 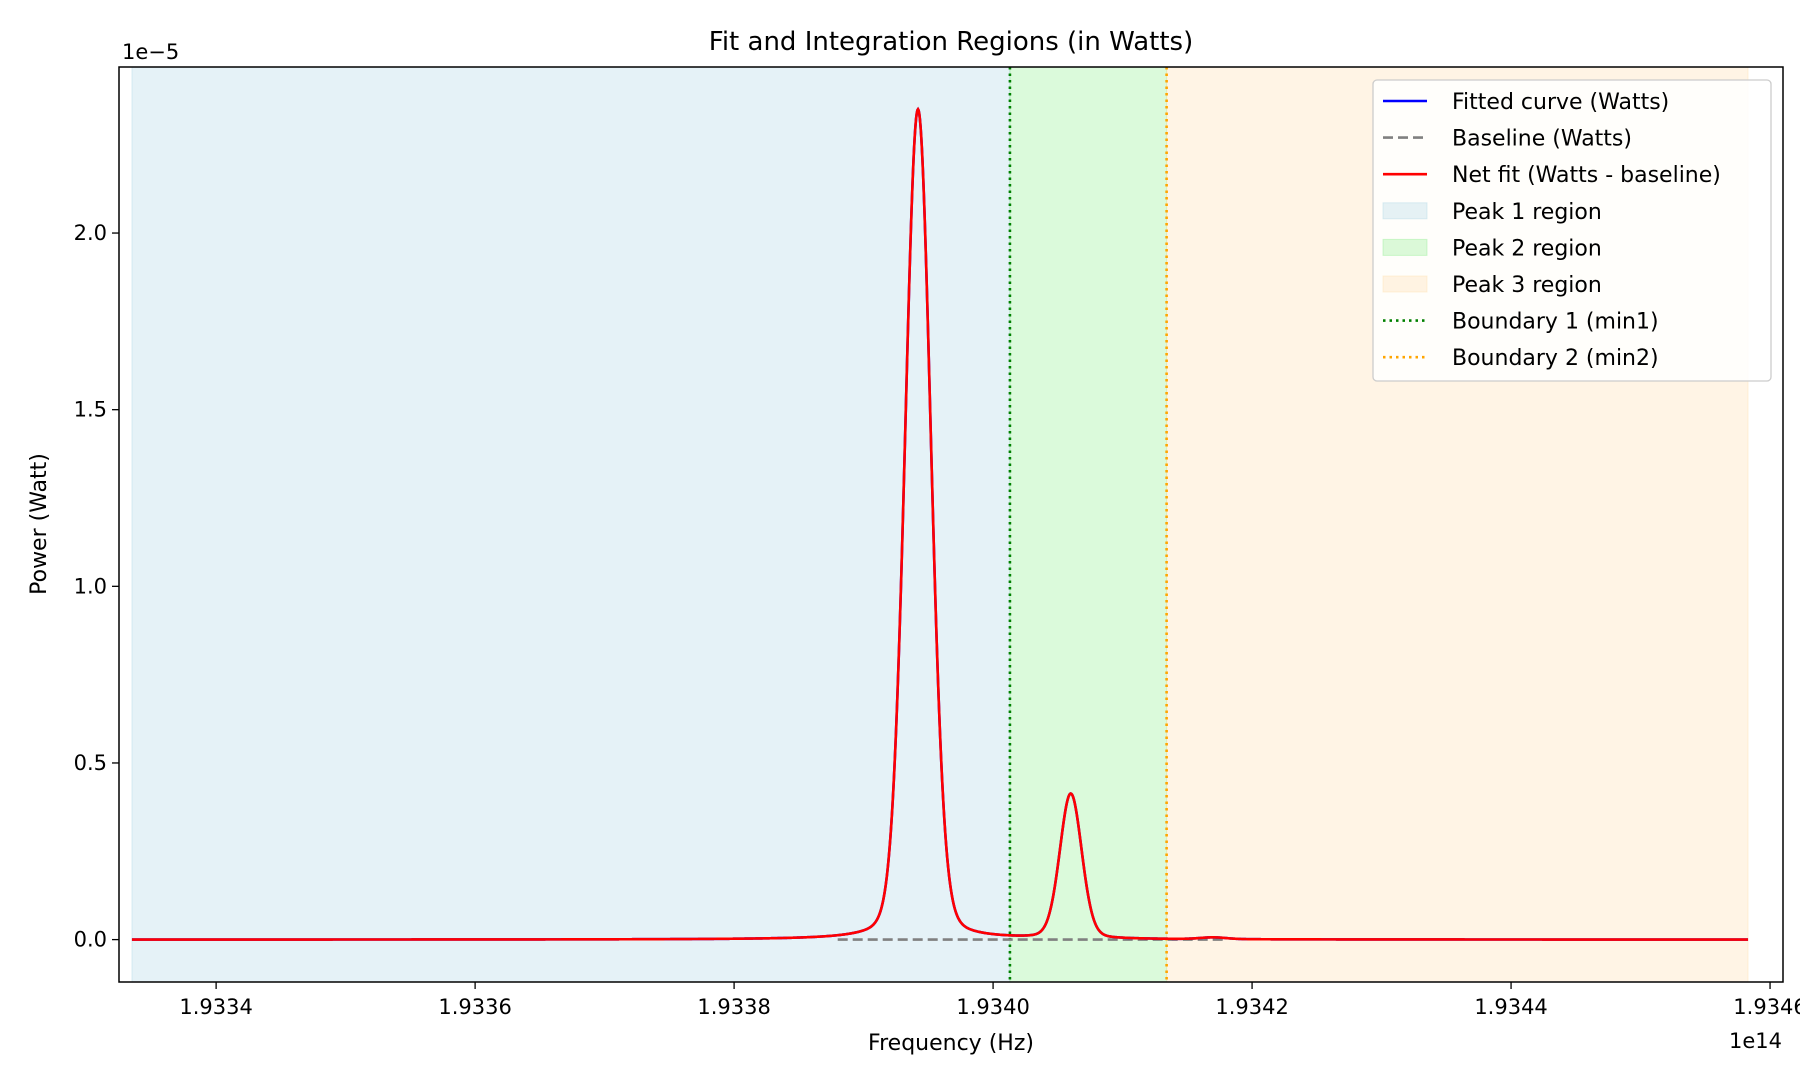 What do you see at coordinates (90, 763) in the screenshot?
I see `y-tick-label: 0.5` at bounding box center [90, 763].